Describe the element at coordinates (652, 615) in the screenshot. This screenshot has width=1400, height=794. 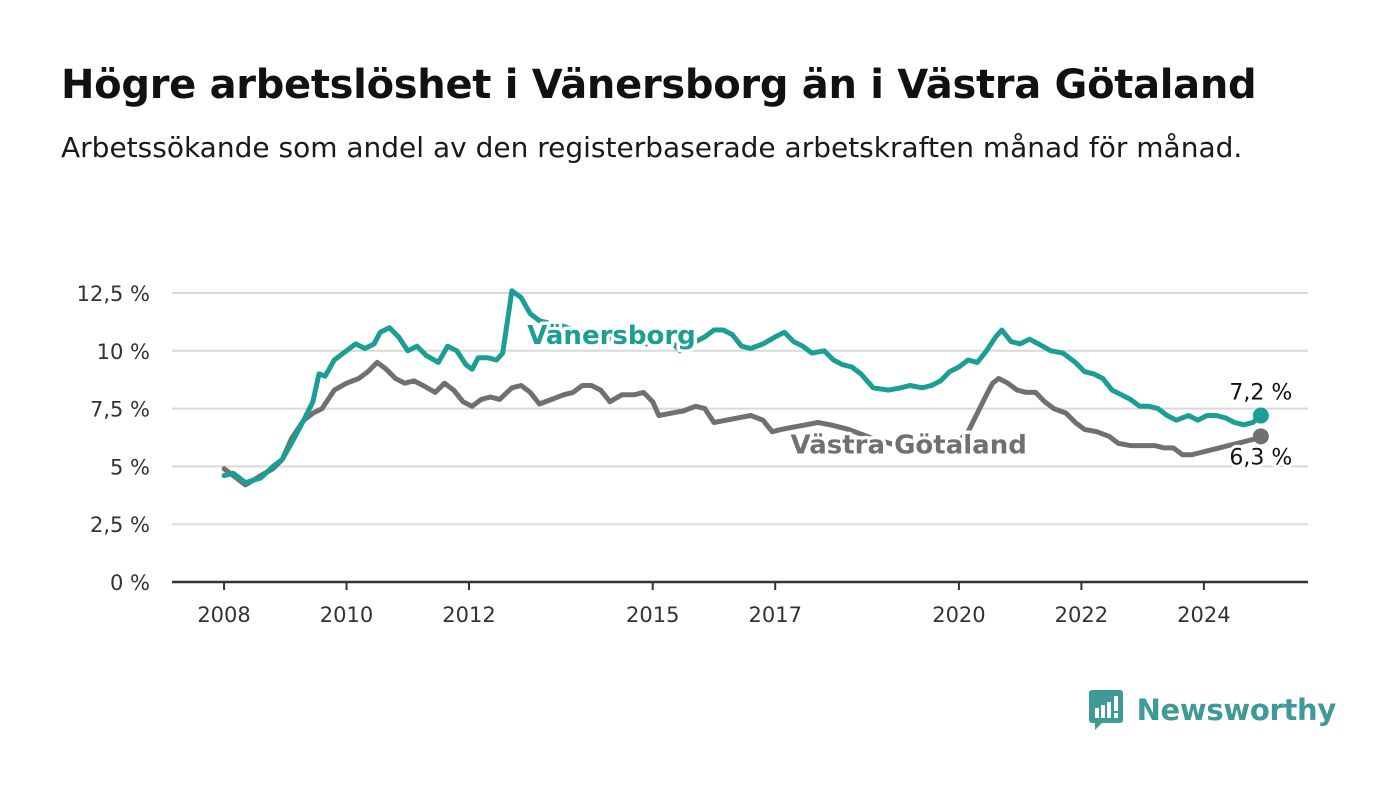
I see `x-tick-label: 2015` at that location.